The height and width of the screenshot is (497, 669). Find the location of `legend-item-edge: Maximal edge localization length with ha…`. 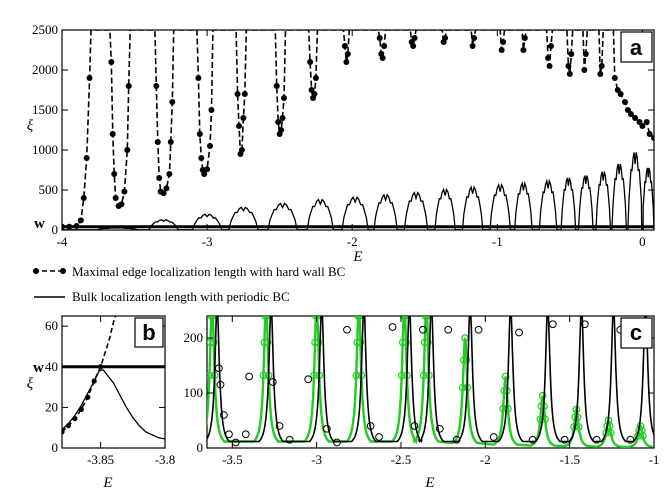

legend-item-edge: Maximal edge localization length with ha… is located at coordinates (189, 271).